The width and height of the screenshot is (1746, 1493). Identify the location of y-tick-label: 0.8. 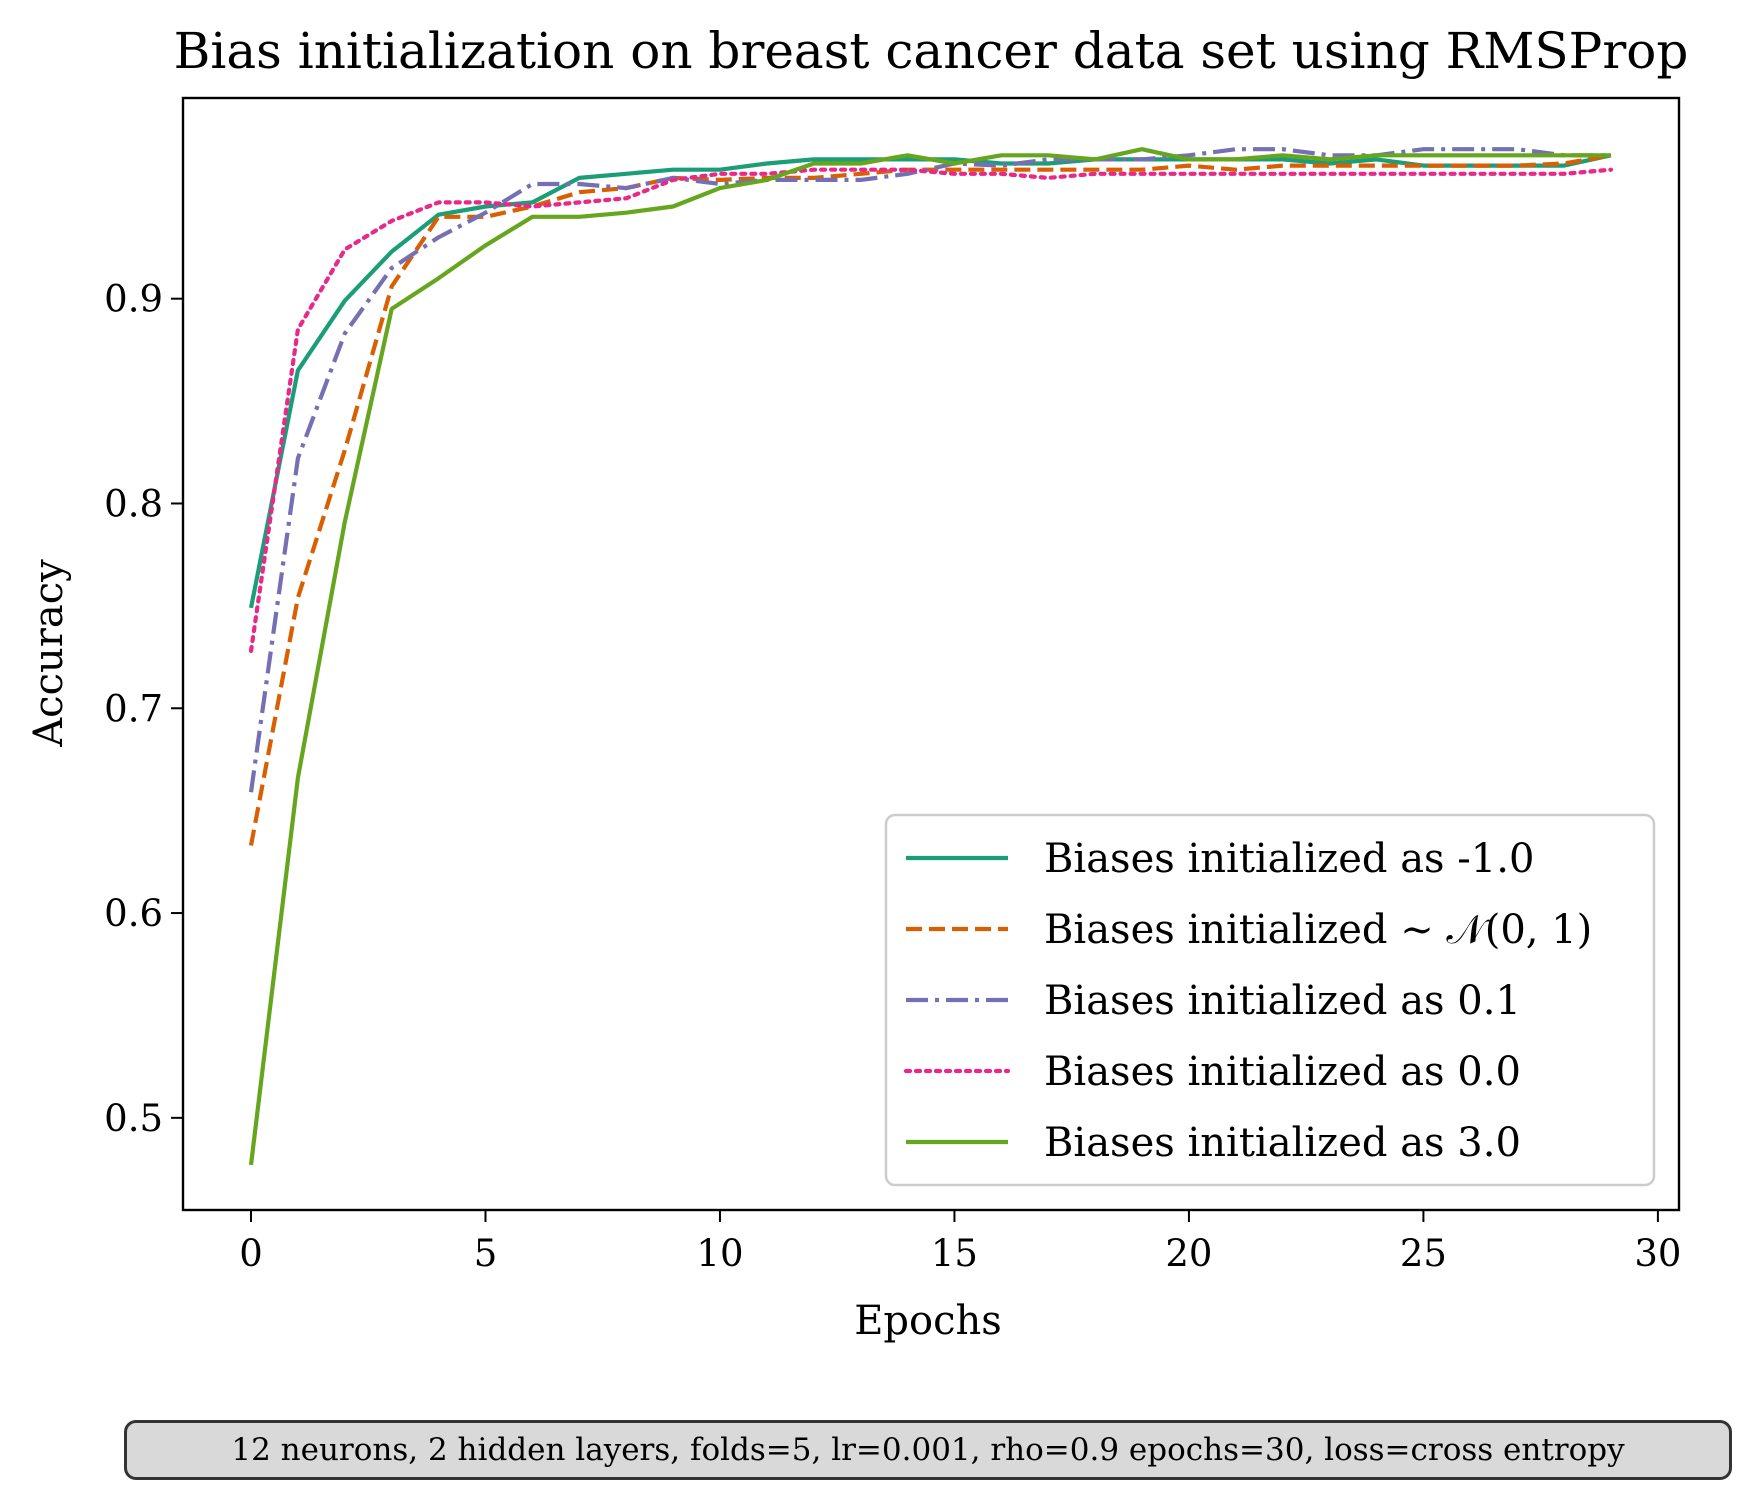
(133, 503).